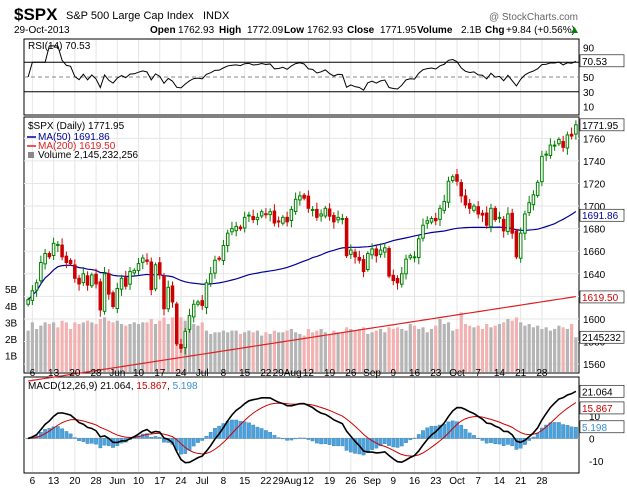  Describe the element at coordinates (309, 373) in the screenshot. I see `x-tick-label: 12` at that location.